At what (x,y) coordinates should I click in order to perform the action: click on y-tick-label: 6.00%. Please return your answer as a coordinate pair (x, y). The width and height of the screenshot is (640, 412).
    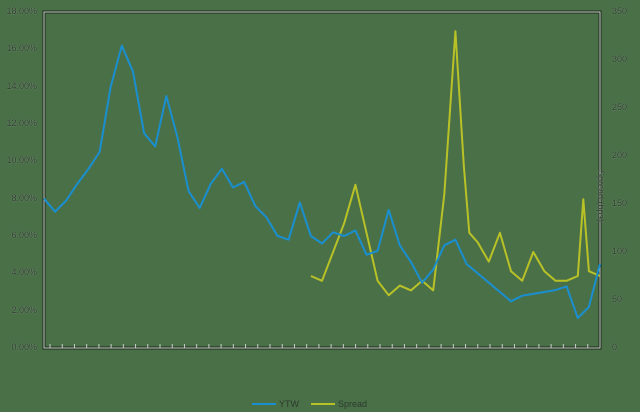
    Looking at the image, I should click on (24, 235).